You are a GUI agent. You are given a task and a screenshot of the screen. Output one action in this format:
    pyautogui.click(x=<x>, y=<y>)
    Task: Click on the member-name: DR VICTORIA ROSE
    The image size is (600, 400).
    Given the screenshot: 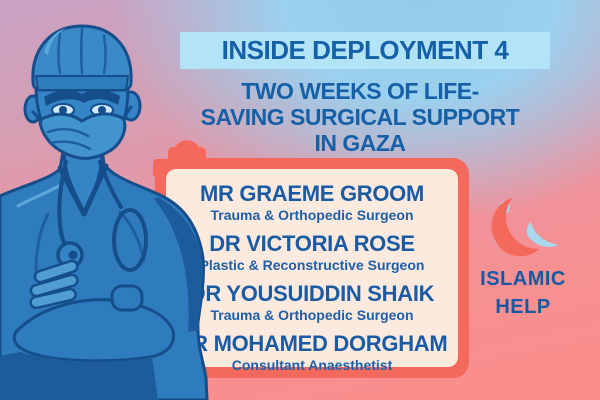 What is the action you would take?
    pyautogui.click(x=312, y=243)
    